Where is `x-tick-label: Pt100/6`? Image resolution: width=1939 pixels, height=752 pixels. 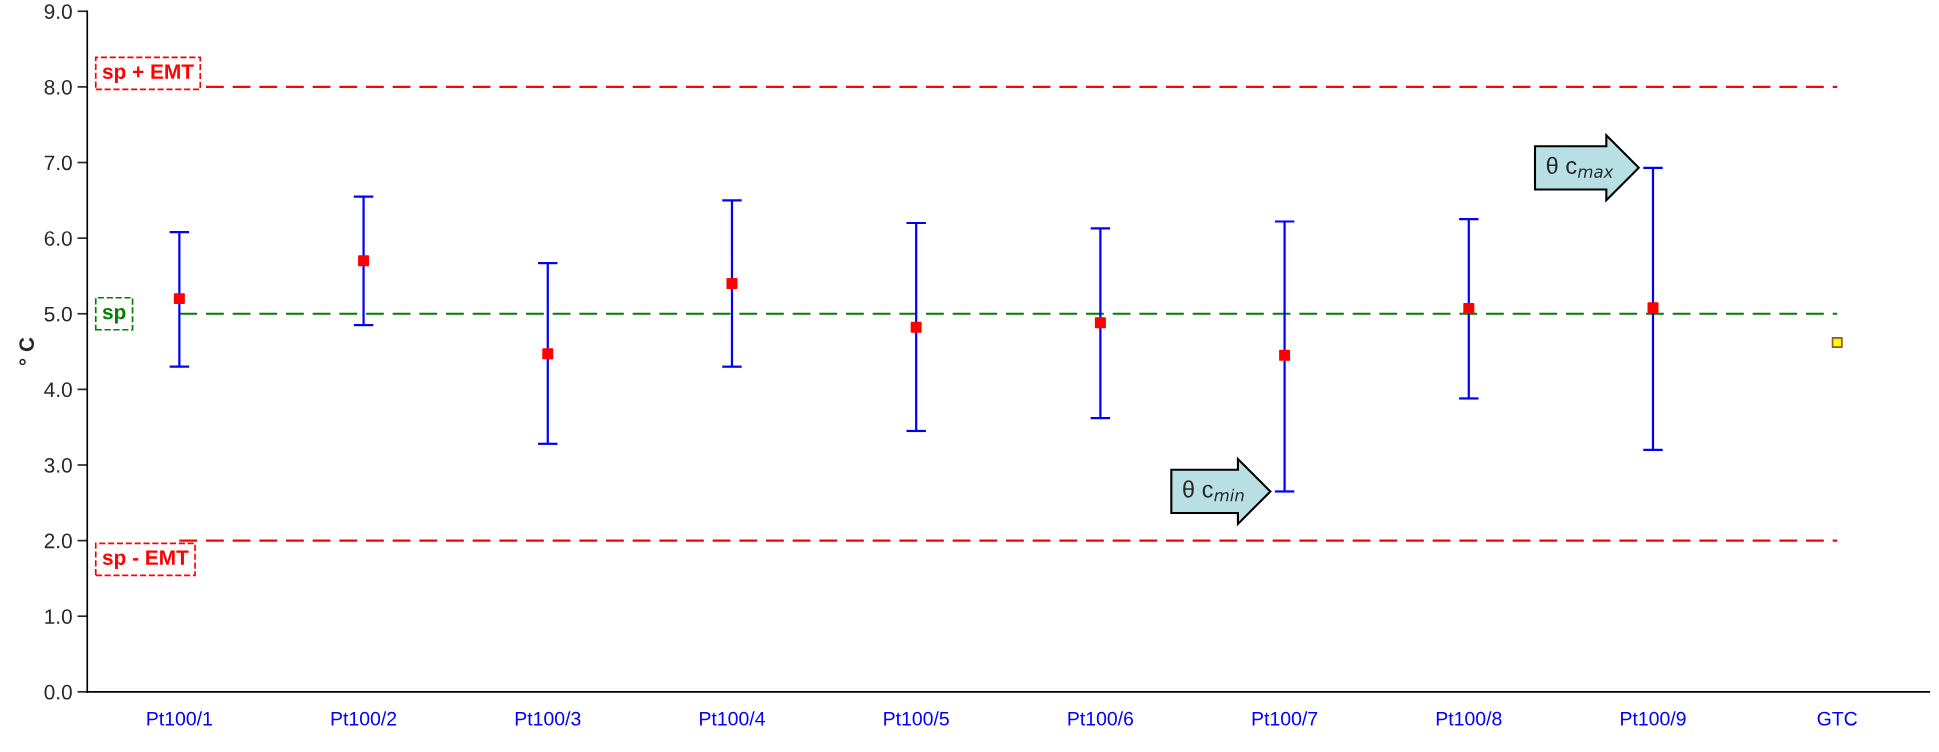 x-tick-label: Pt100/6 is located at coordinates (1101, 718).